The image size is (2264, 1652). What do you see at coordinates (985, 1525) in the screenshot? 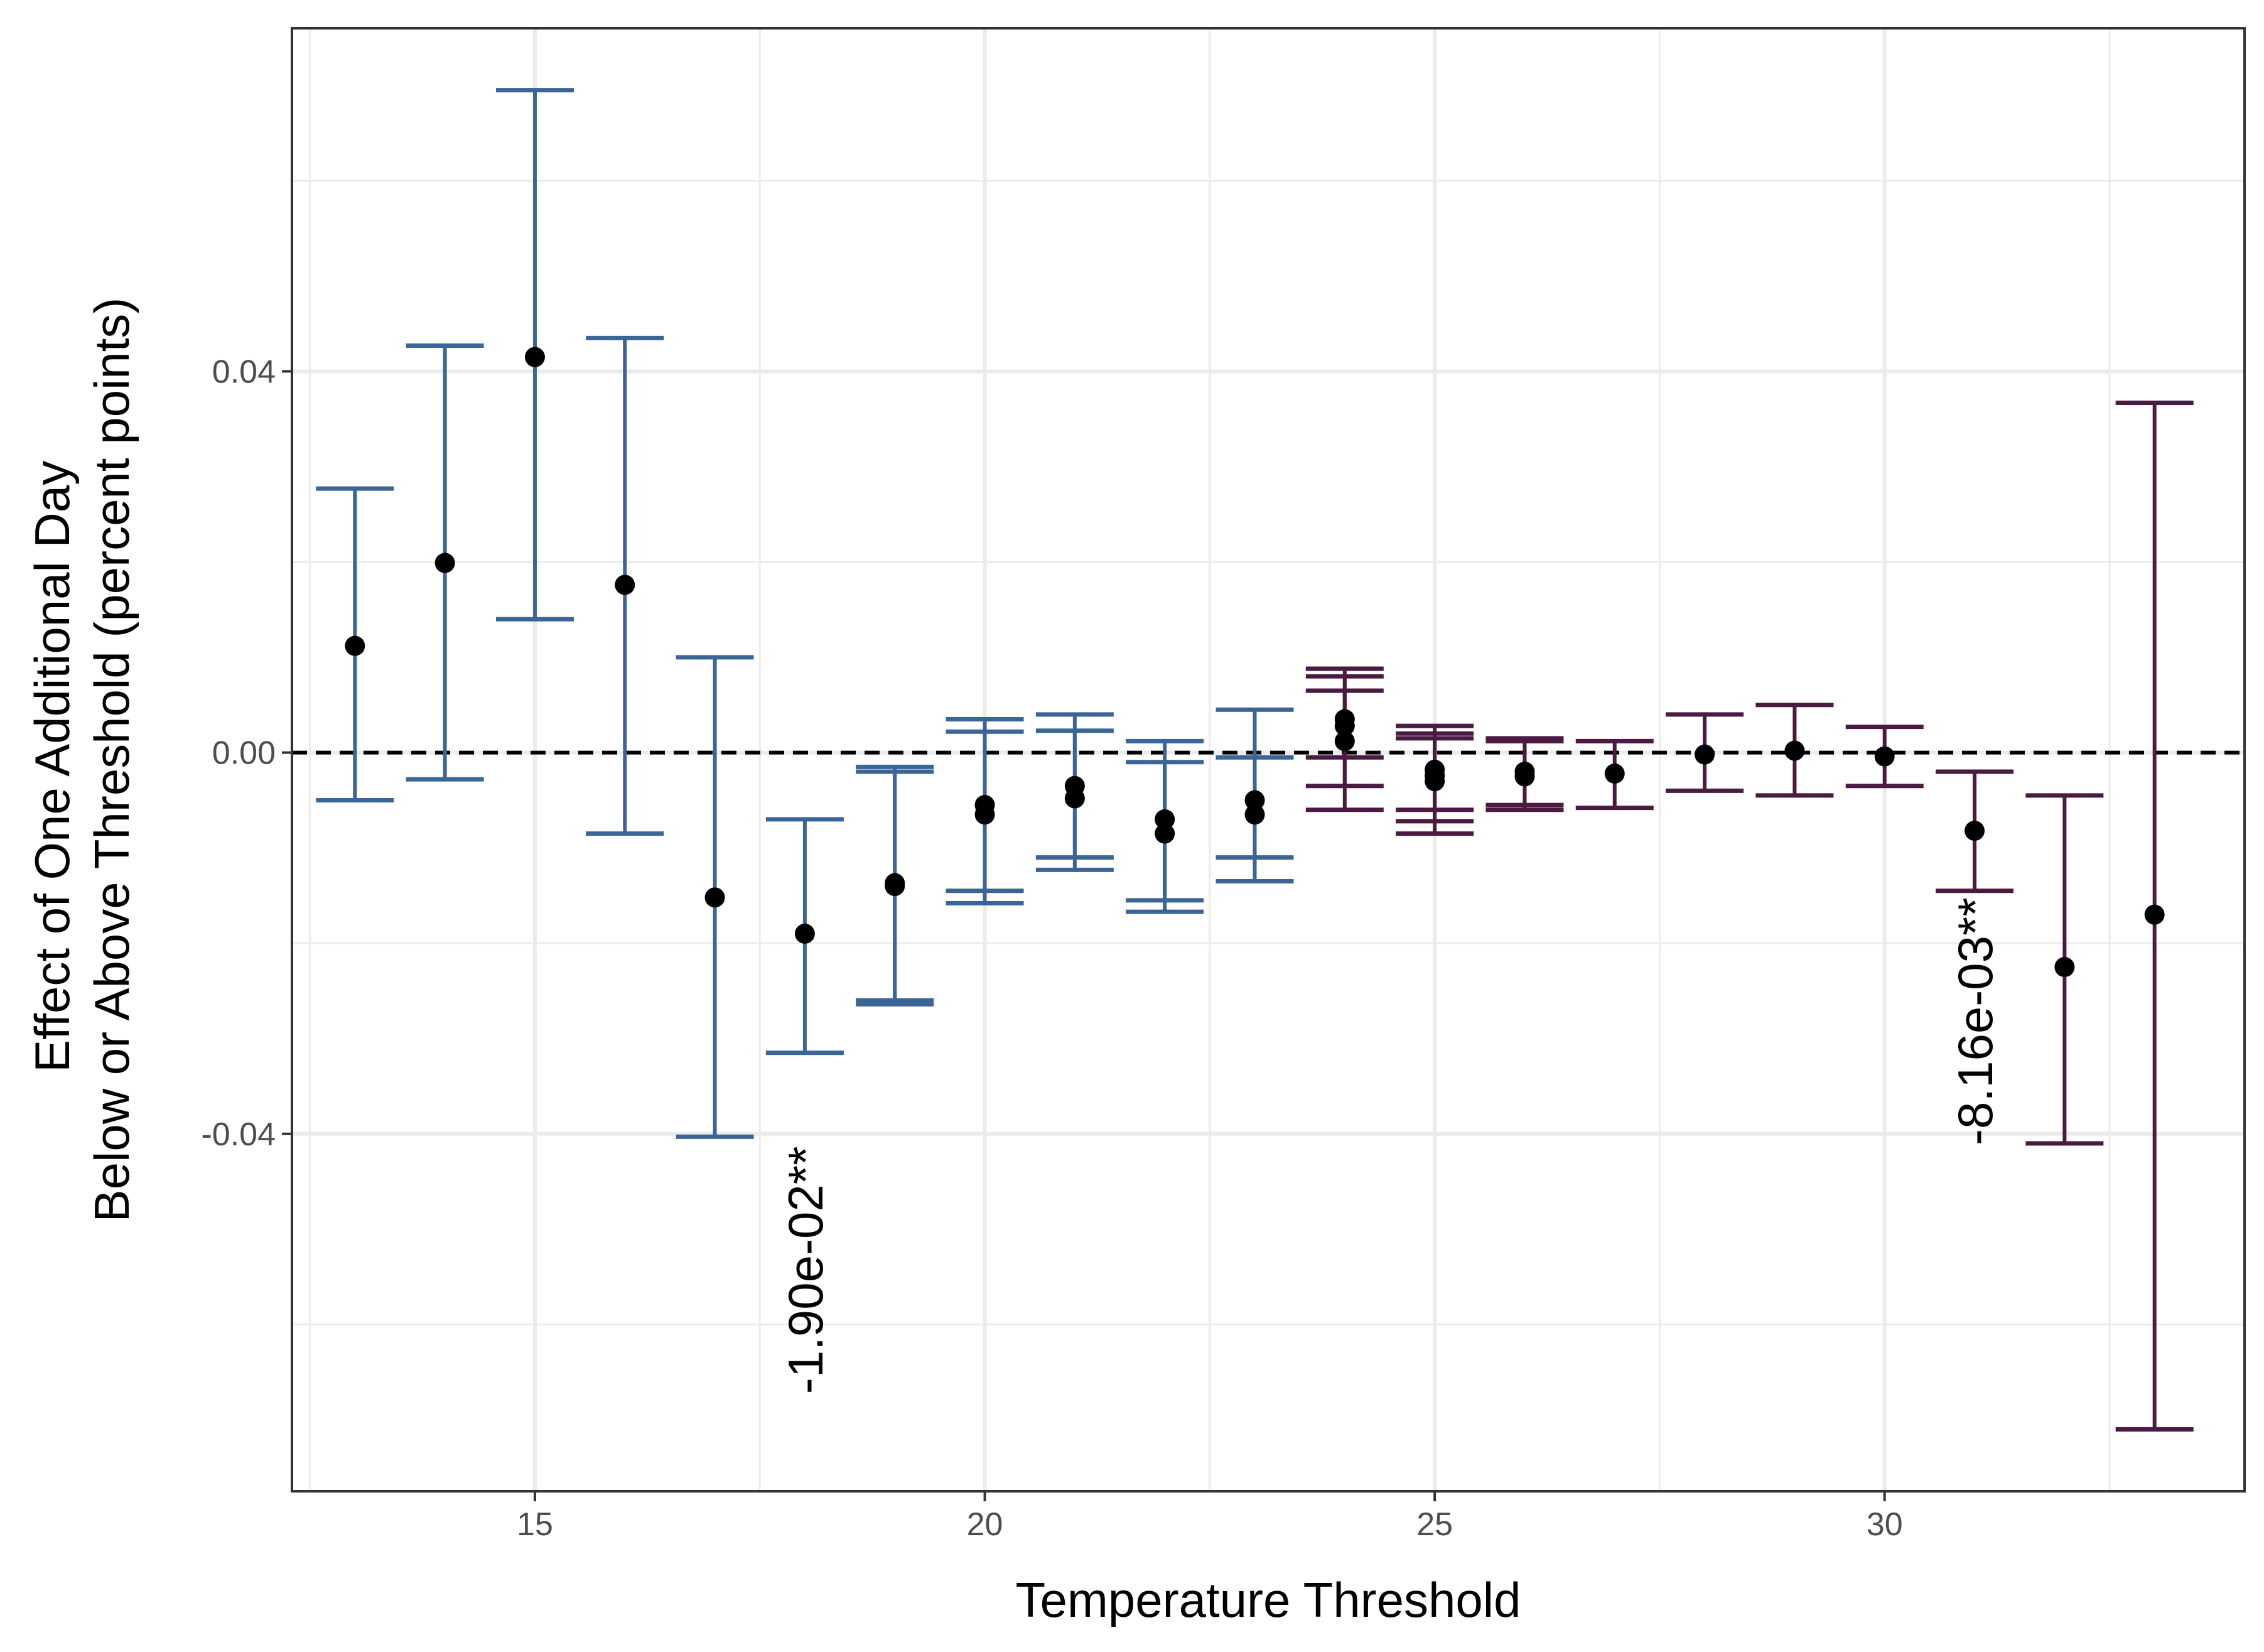
I see `x-tick-label: 20` at bounding box center [985, 1525].